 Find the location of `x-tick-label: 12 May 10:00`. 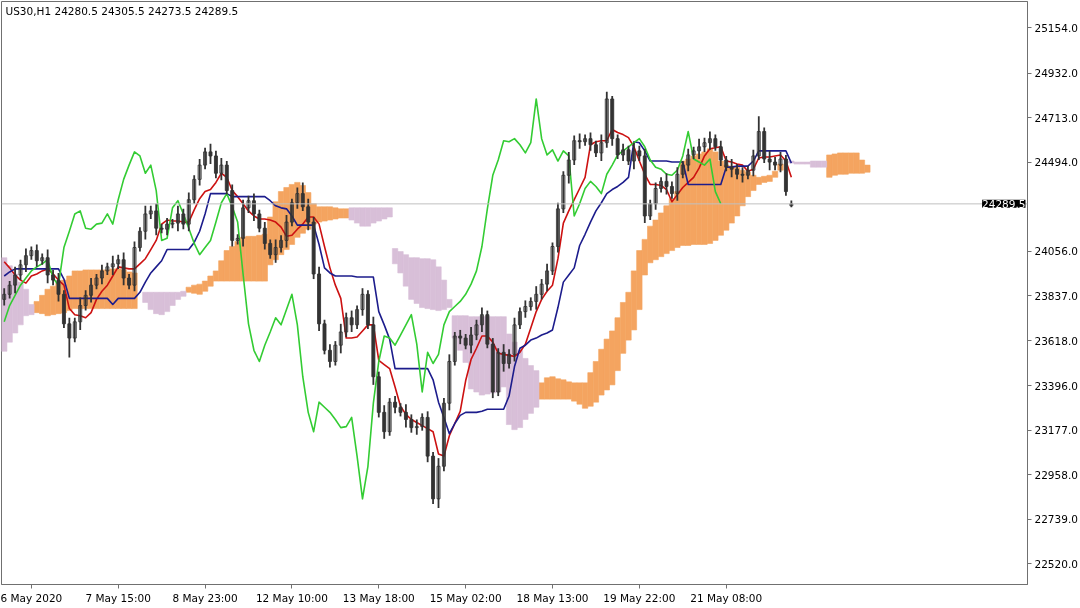

x-tick-label: 12 May 10:00 is located at coordinates (291, 597).